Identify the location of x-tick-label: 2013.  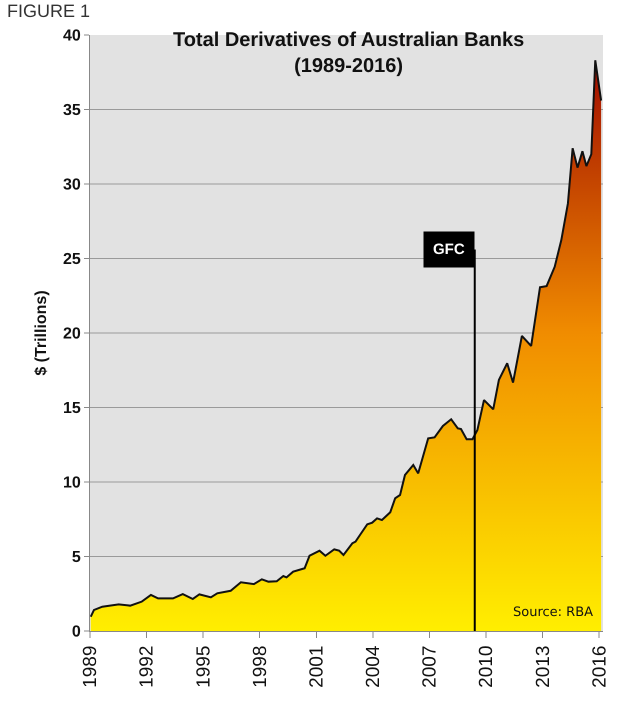
(543, 667).